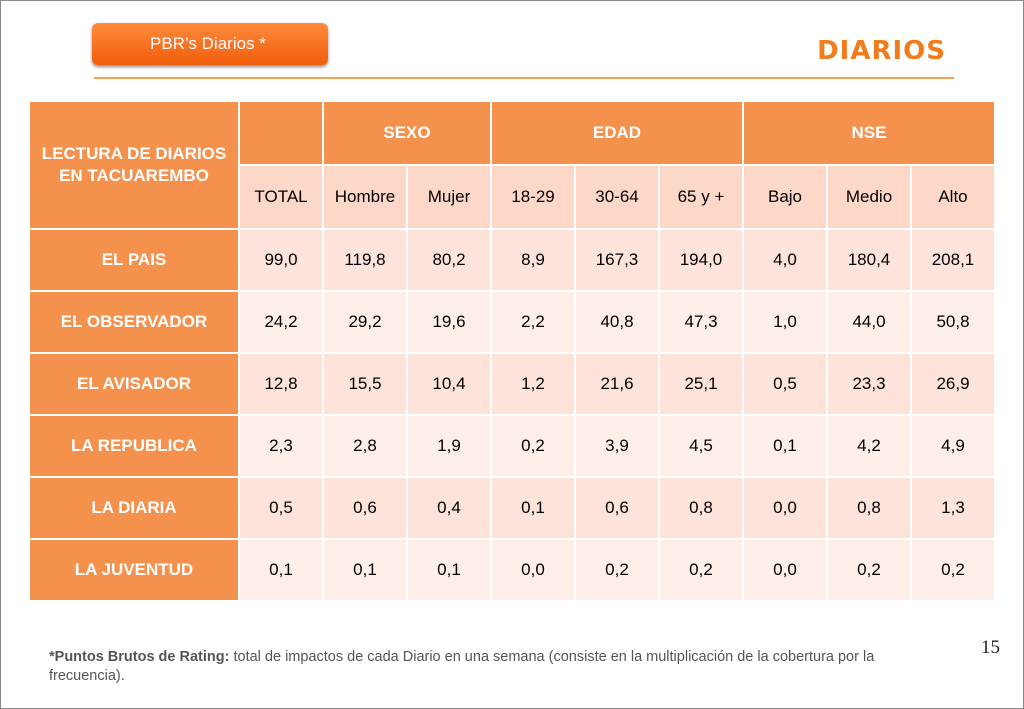 The width and height of the screenshot is (1024, 709). Describe the element at coordinates (281, 260) in the screenshot. I see `table-cell: 99,0` at that location.